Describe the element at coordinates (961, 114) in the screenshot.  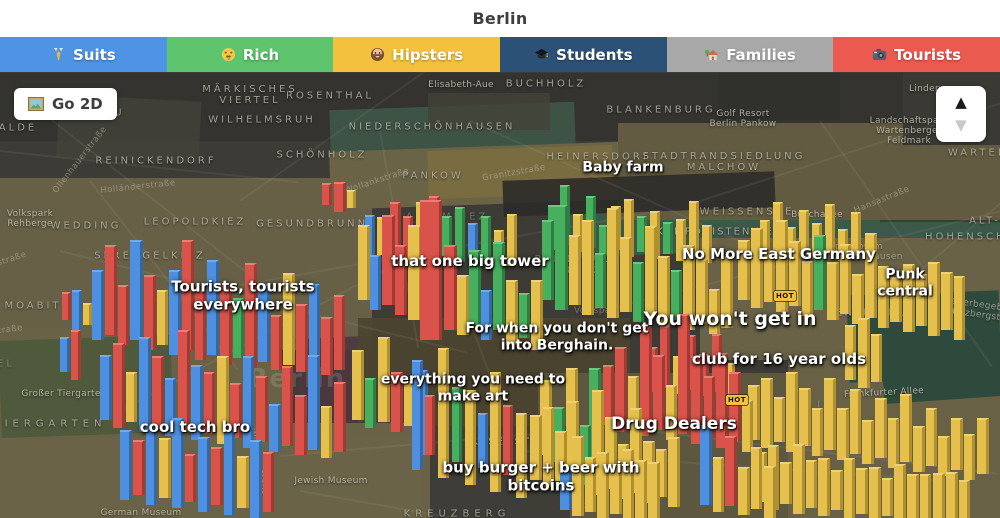
I see `tilt-zoom-control: ▲ ▼` at that location.